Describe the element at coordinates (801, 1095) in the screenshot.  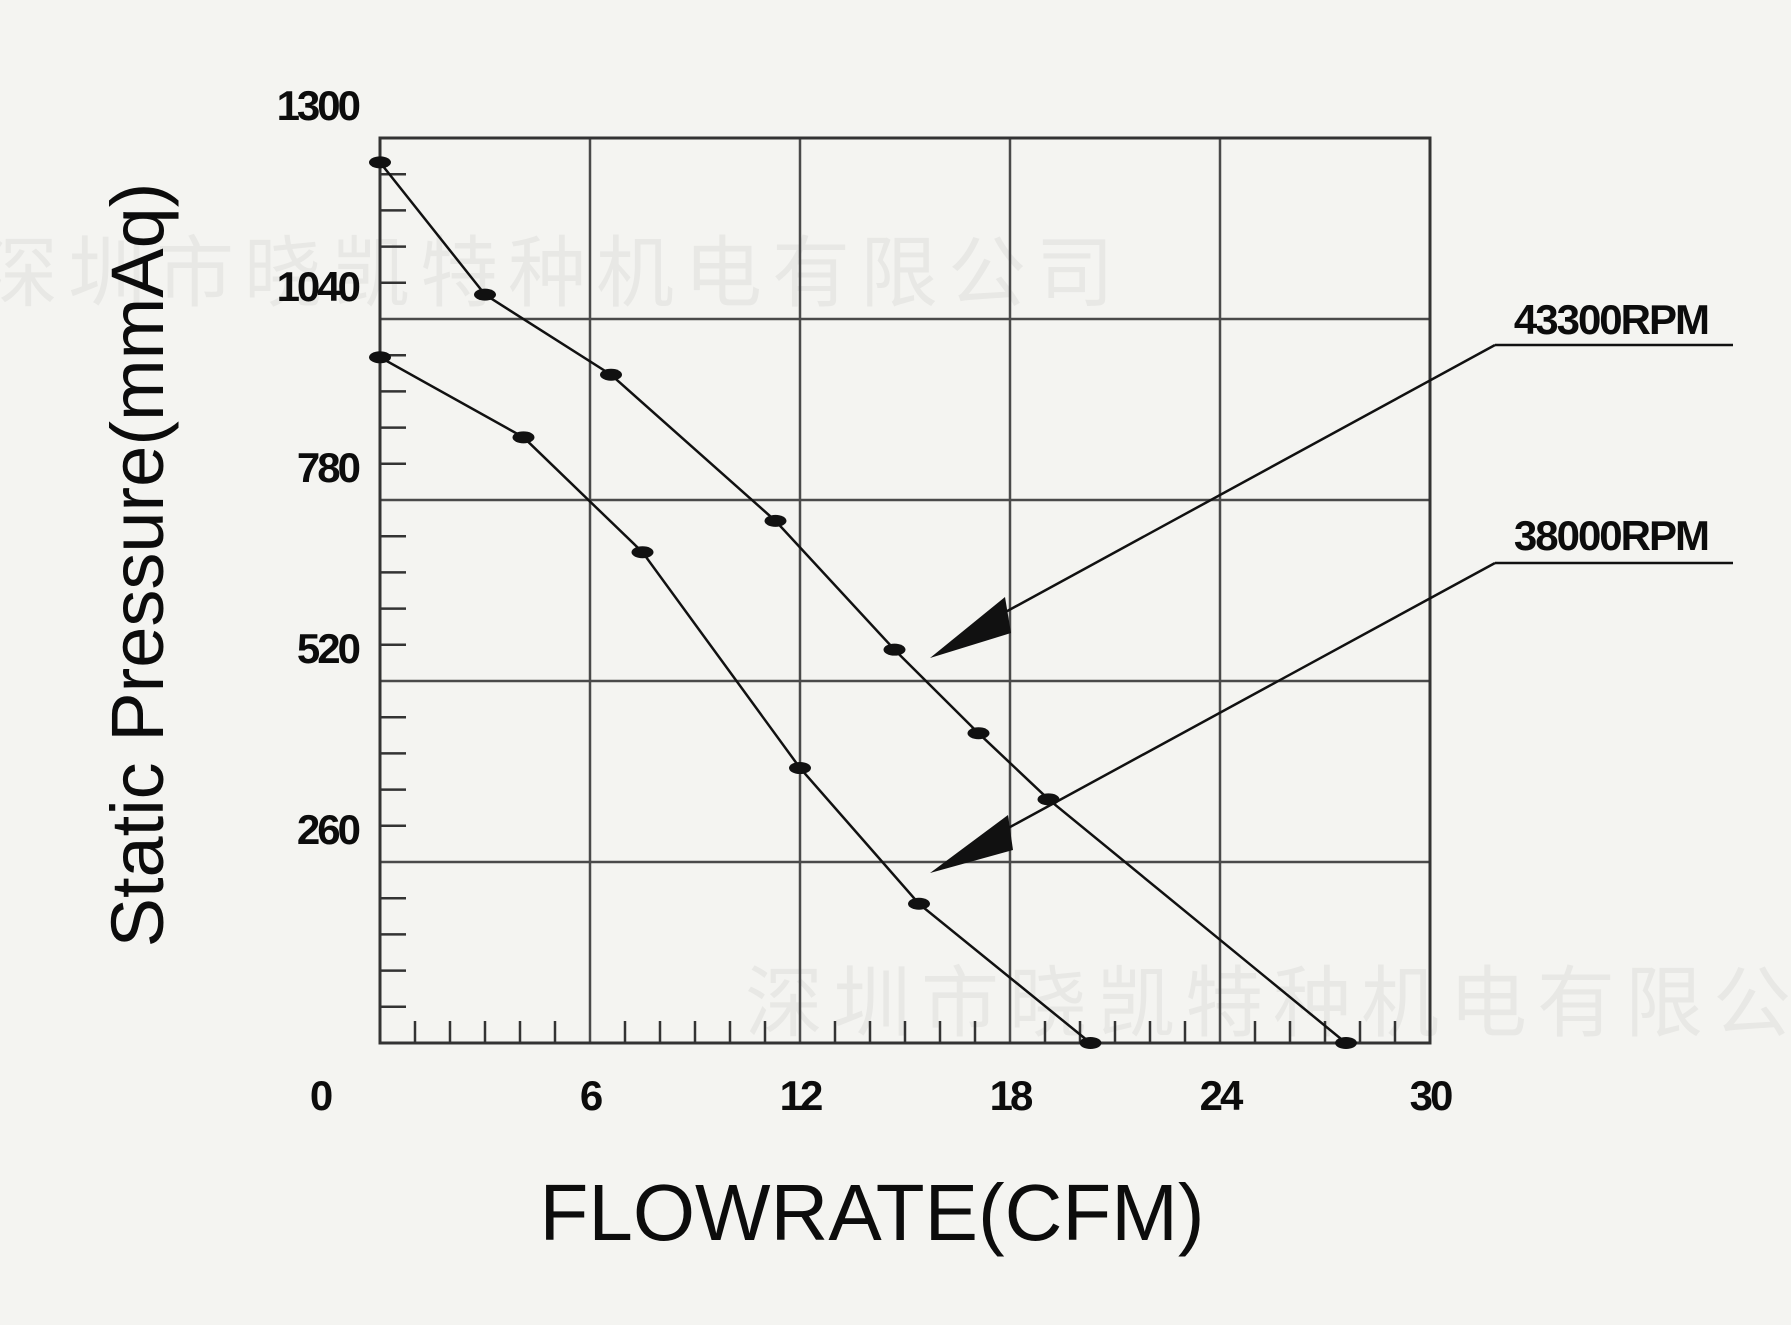
I see `x-tick-label-12: 12` at that location.